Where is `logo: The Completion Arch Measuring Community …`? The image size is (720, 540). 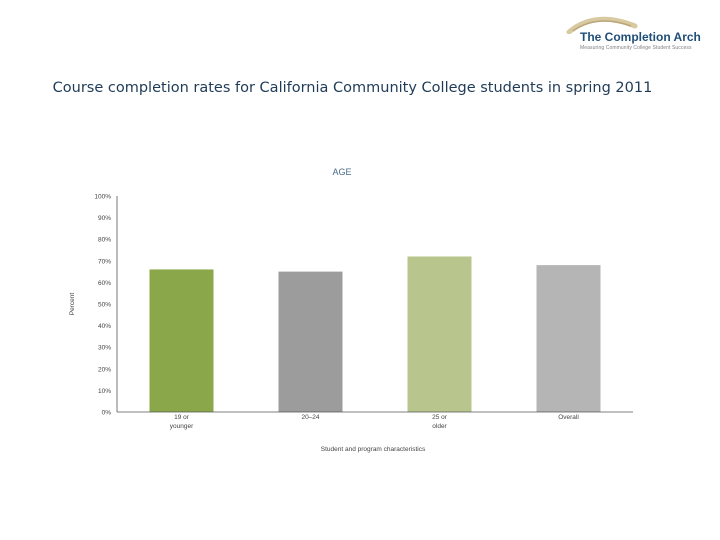
logo: The Completion Arch Measuring Community … is located at coordinates (635, 35).